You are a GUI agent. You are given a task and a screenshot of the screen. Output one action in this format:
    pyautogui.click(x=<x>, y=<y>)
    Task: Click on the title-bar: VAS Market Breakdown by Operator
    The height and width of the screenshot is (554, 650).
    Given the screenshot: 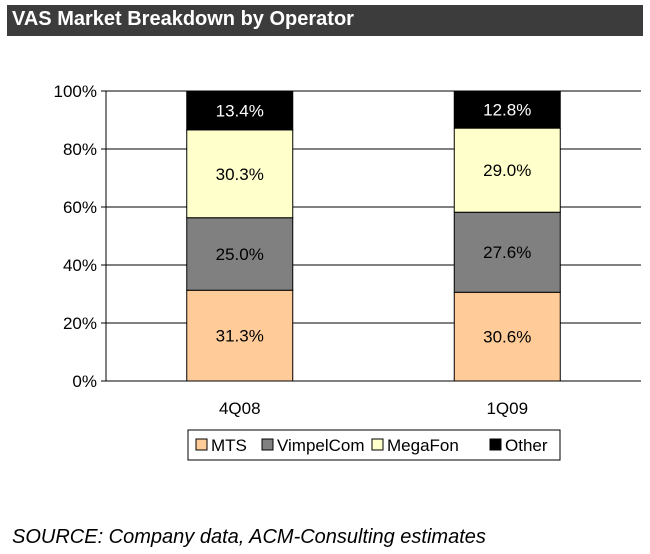 What is the action you would take?
    pyautogui.click(x=325, y=20)
    